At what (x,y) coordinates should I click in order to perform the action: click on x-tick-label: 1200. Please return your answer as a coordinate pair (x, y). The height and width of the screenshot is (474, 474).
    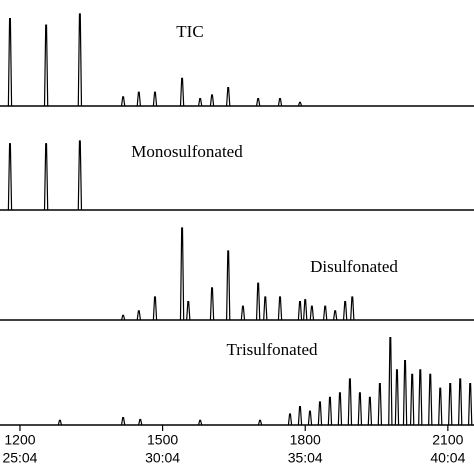
    Looking at the image, I should click on (19, 440).